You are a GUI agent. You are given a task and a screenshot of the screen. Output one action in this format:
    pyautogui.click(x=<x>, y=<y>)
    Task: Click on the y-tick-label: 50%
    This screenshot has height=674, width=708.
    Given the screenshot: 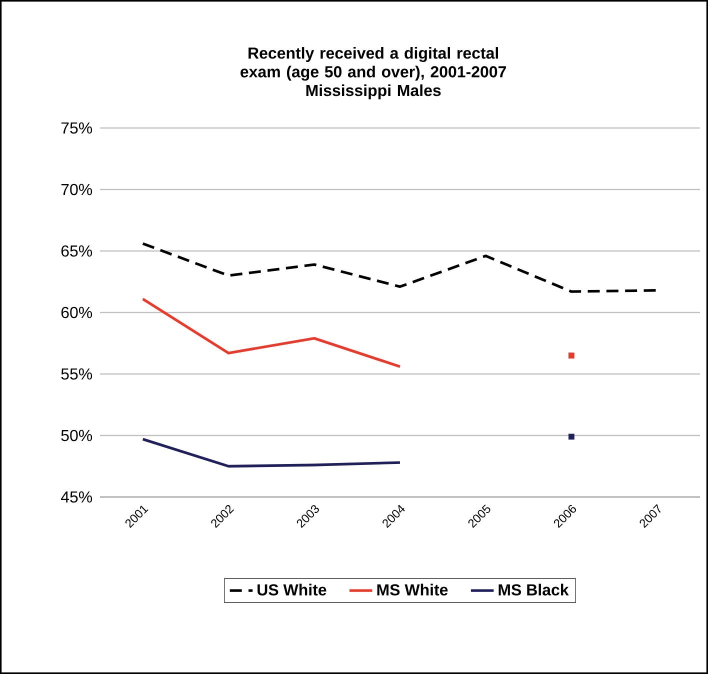 What is the action you would take?
    pyautogui.click(x=76, y=436)
    